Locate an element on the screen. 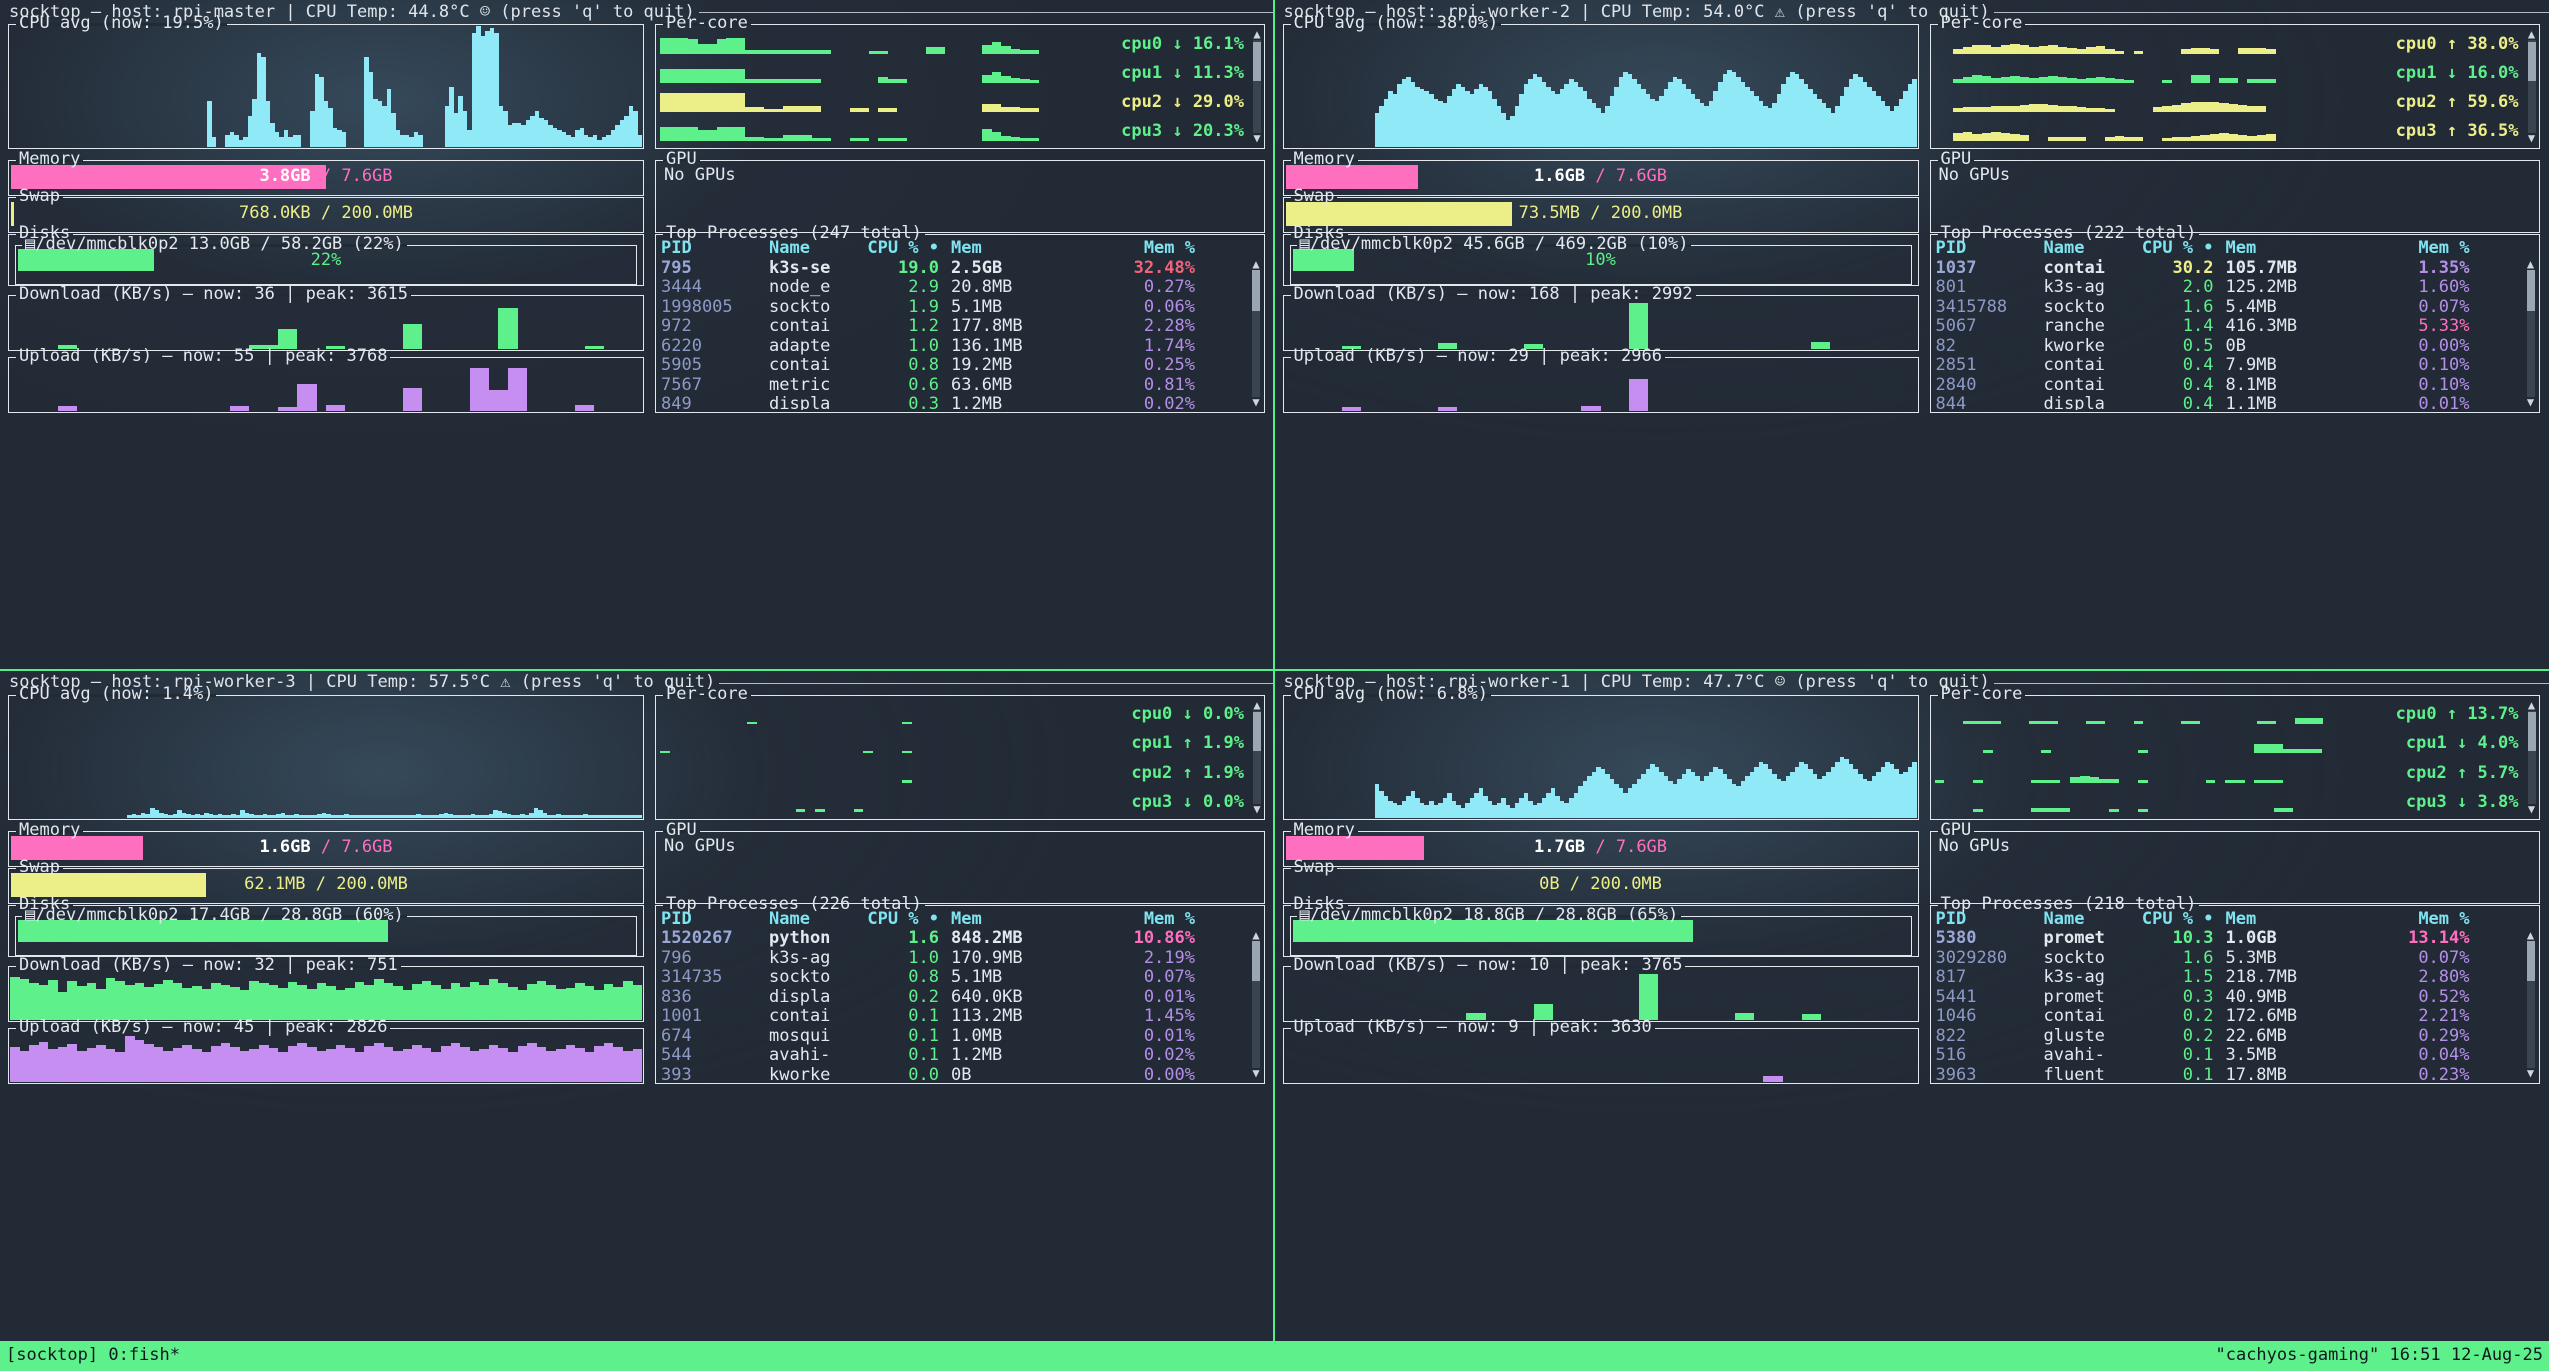  table-row: 516 avahi- 0.1 3.5MB 0.04% is located at coordinates (2228, 1055).